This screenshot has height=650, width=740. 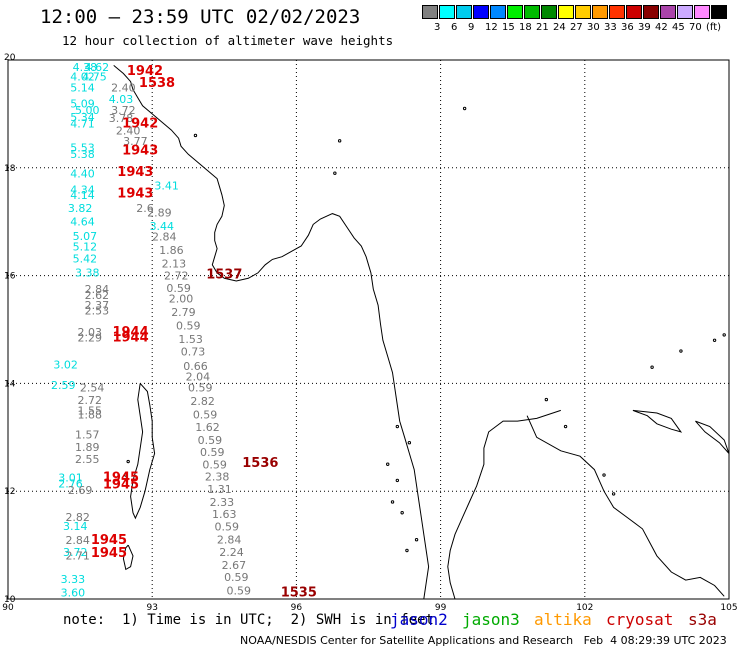 I want to click on satellite-s3a: s3a, so click(x=702, y=619).